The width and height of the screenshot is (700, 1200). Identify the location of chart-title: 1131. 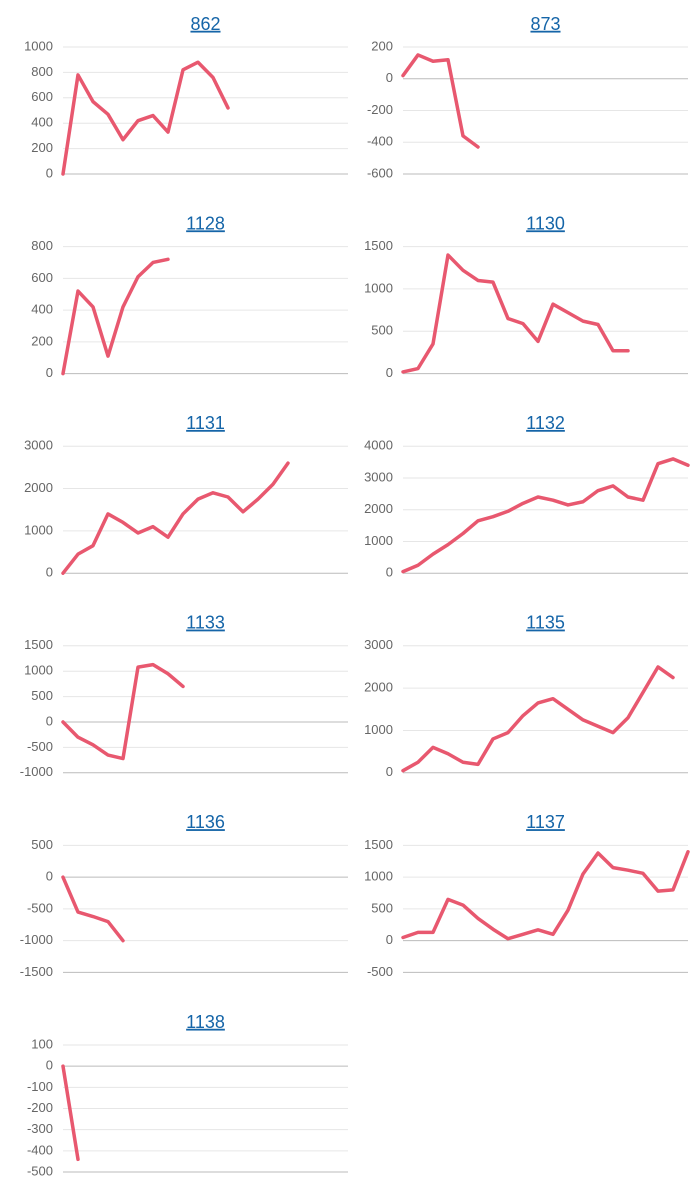
(205, 423).